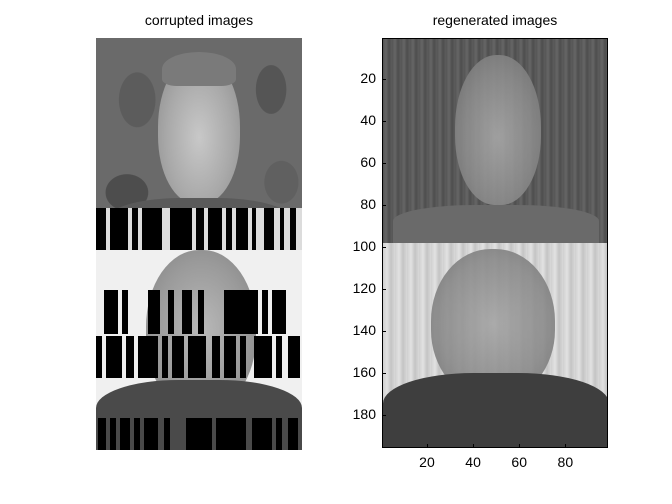 This screenshot has height=504, width=672. I want to click on y-tick-label: 180, so click(364, 414).